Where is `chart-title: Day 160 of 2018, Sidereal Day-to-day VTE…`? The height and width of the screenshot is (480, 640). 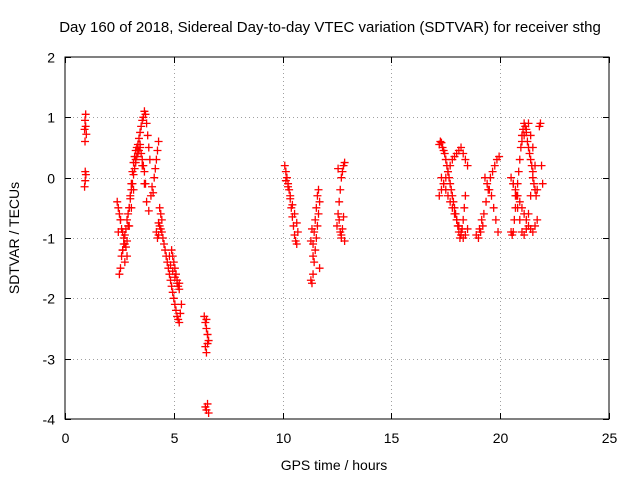
chart-title: Day 160 of 2018, Sidereal Day-to-day VTE… is located at coordinates (330, 27).